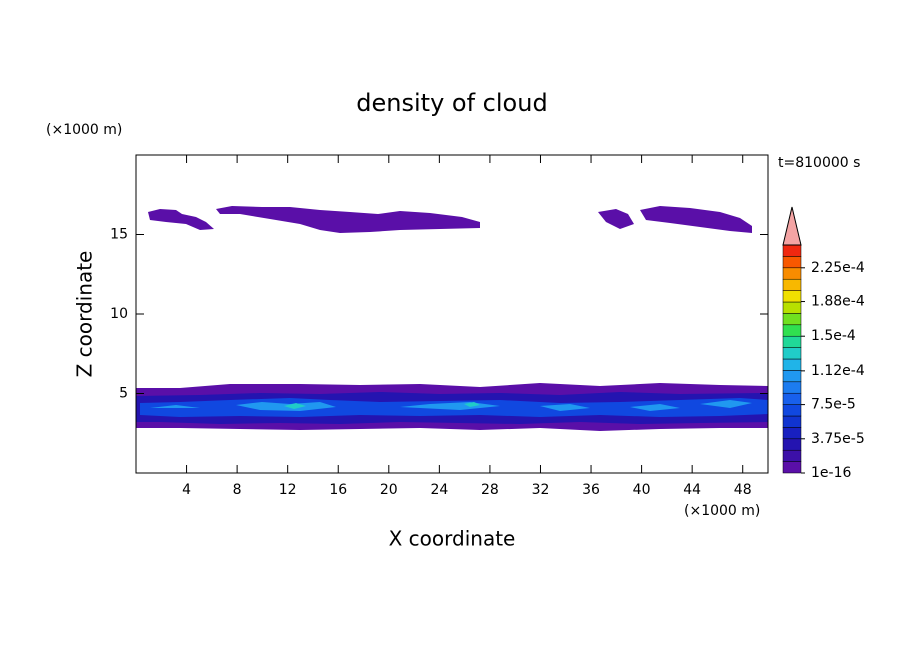 The image size is (904, 654). What do you see at coordinates (642, 490) in the screenshot?
I see `x-tick-label: 40` at bounding box center [642, 490].